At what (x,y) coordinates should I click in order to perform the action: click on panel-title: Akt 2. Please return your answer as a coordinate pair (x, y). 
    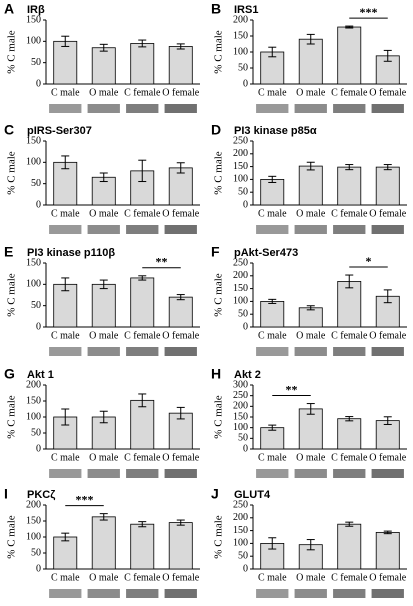
    Looking at the image, I should click on (247, 375).